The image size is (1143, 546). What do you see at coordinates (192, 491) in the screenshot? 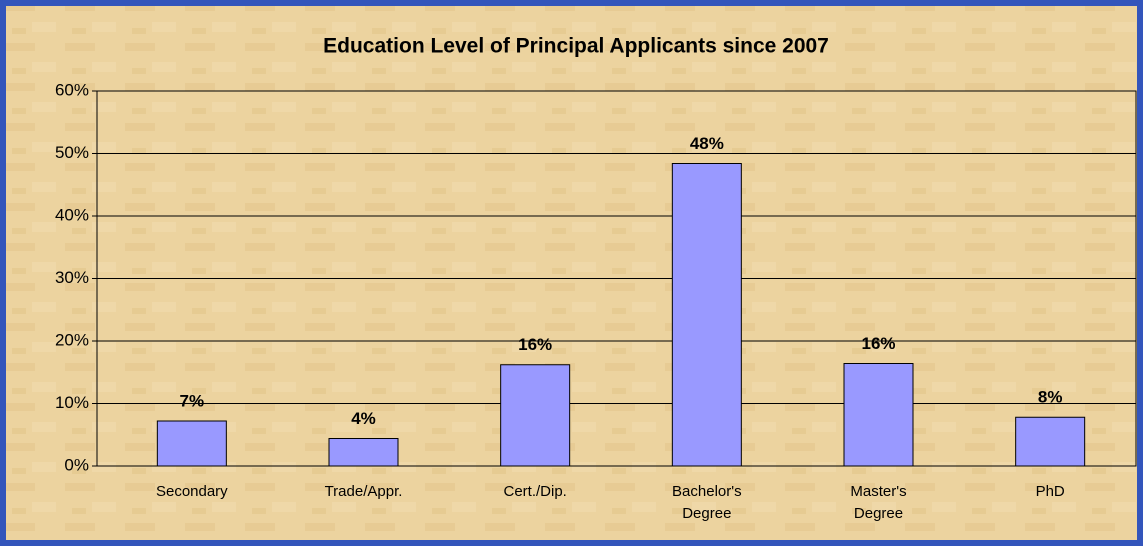
I see `x-tick-label: Secondary` at bounding box center [192, 491].